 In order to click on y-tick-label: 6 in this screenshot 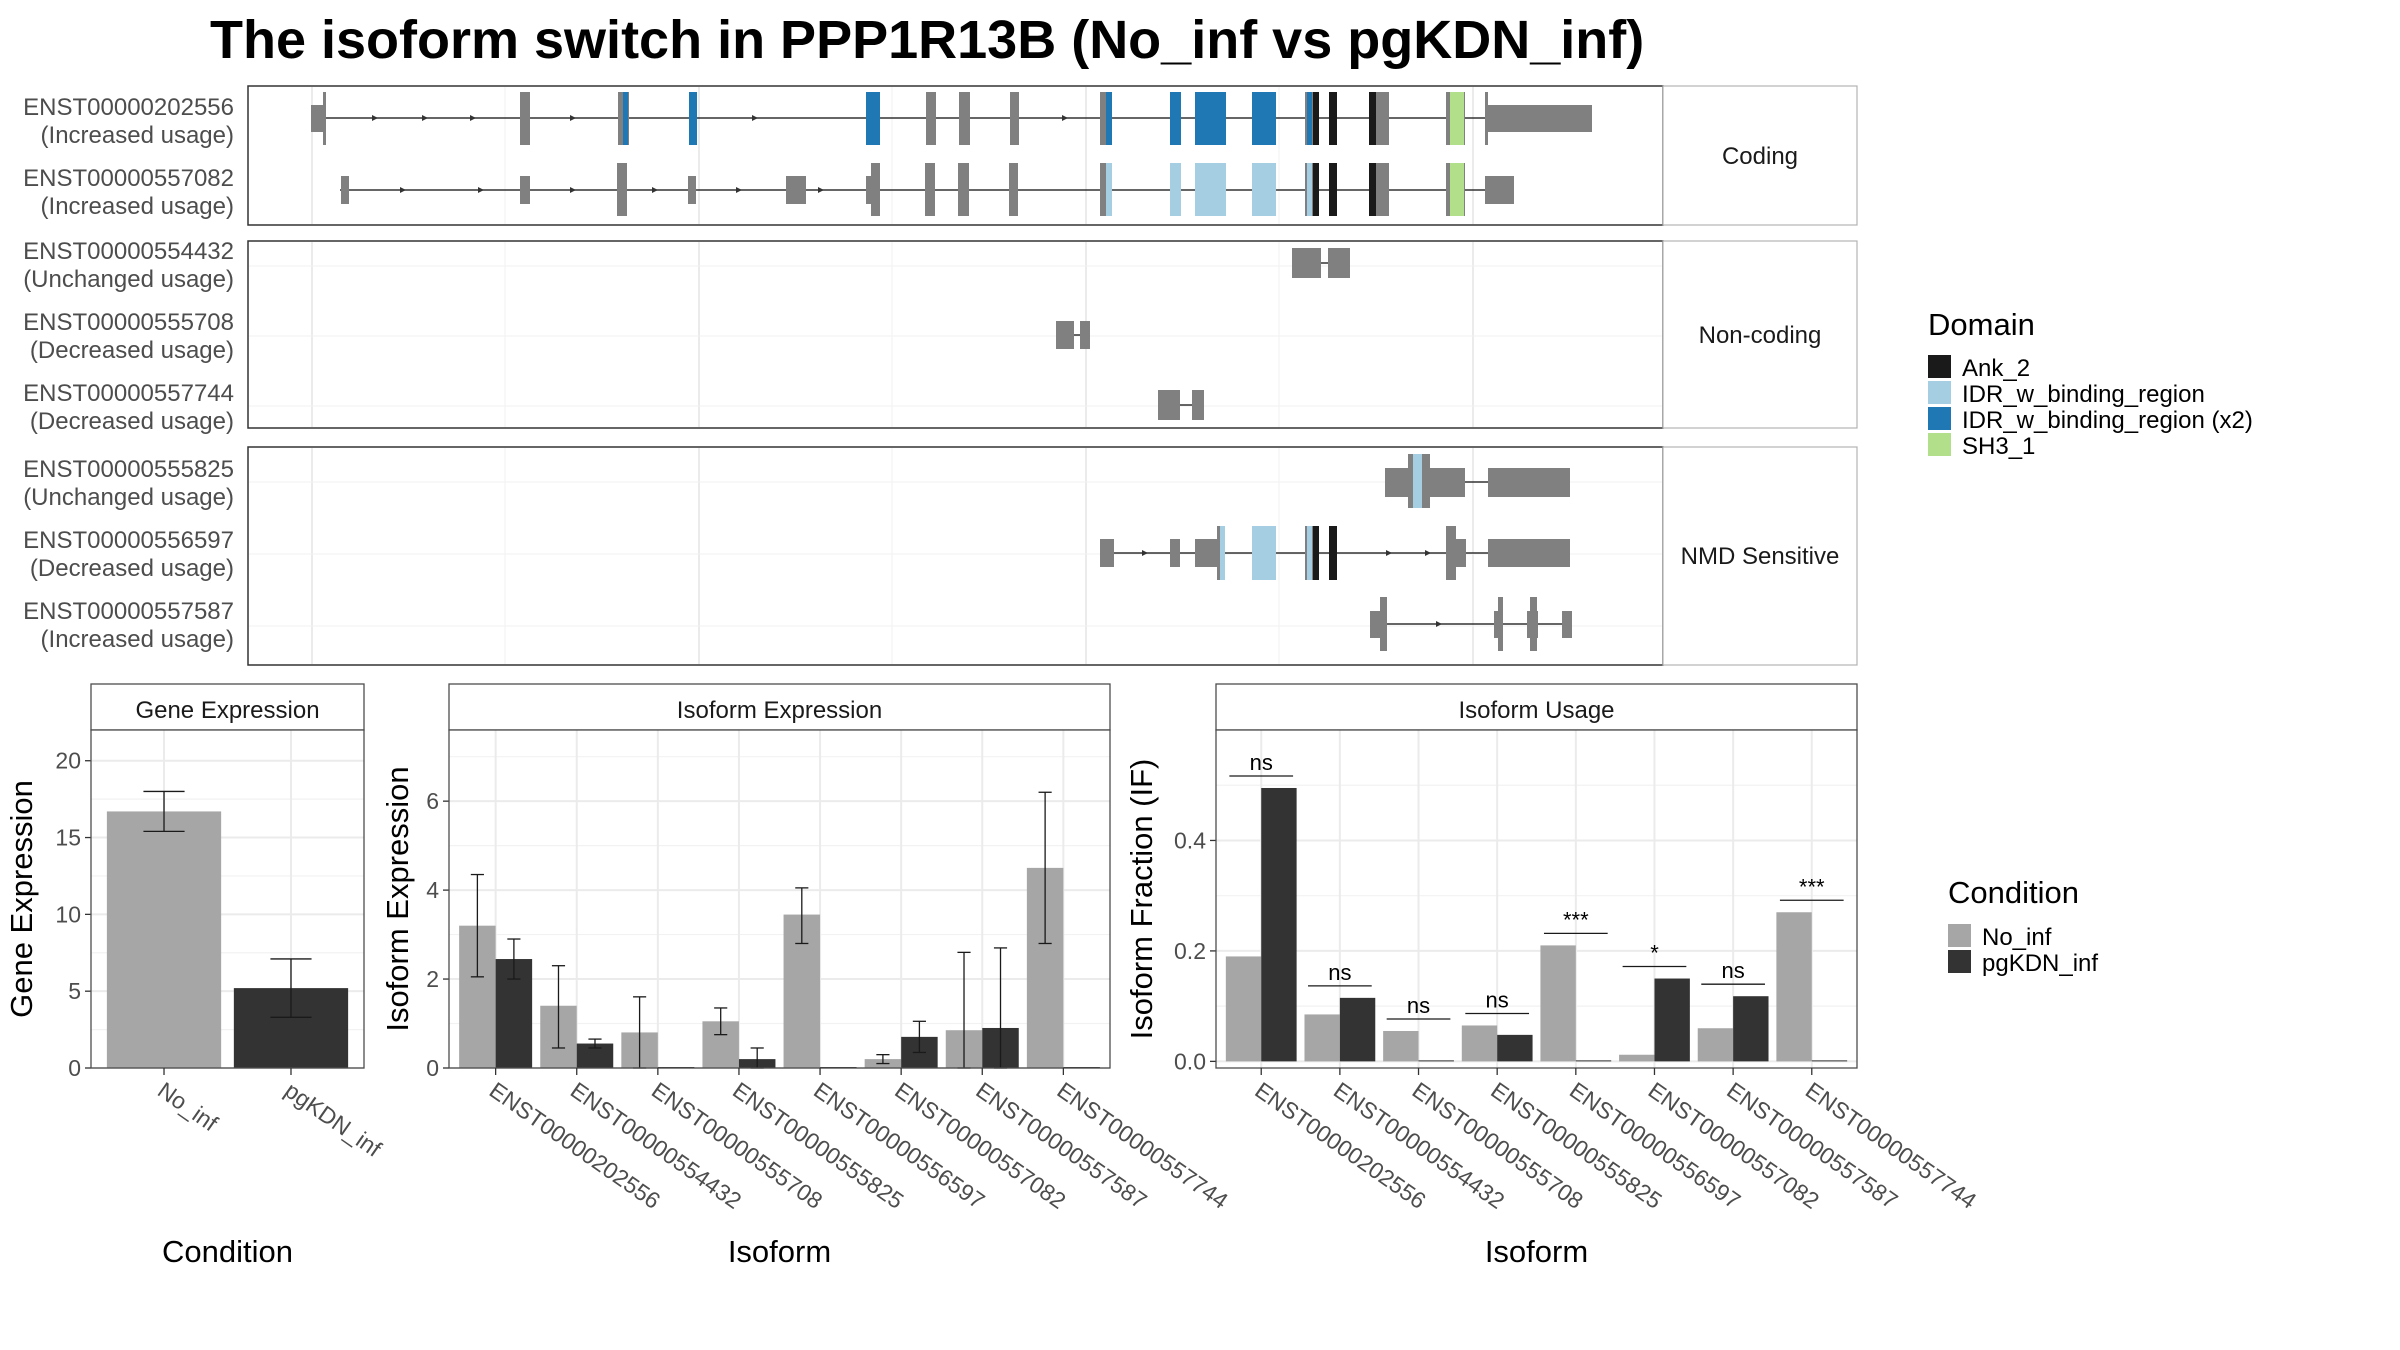, I will do `click(432, 801)`.